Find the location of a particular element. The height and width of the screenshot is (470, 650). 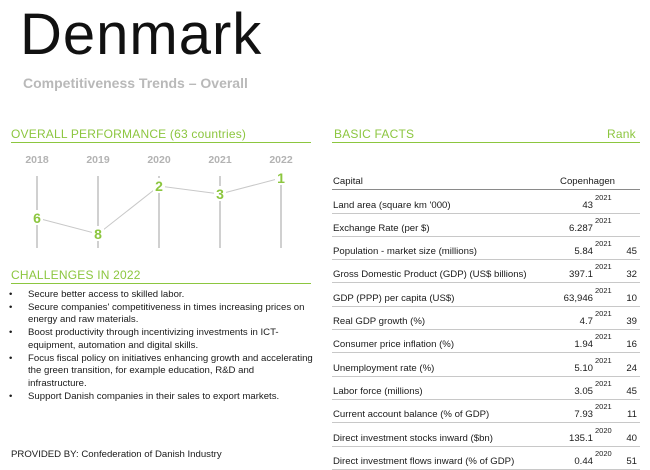

fact-rank: 24 is located at coordinates (627, 364).